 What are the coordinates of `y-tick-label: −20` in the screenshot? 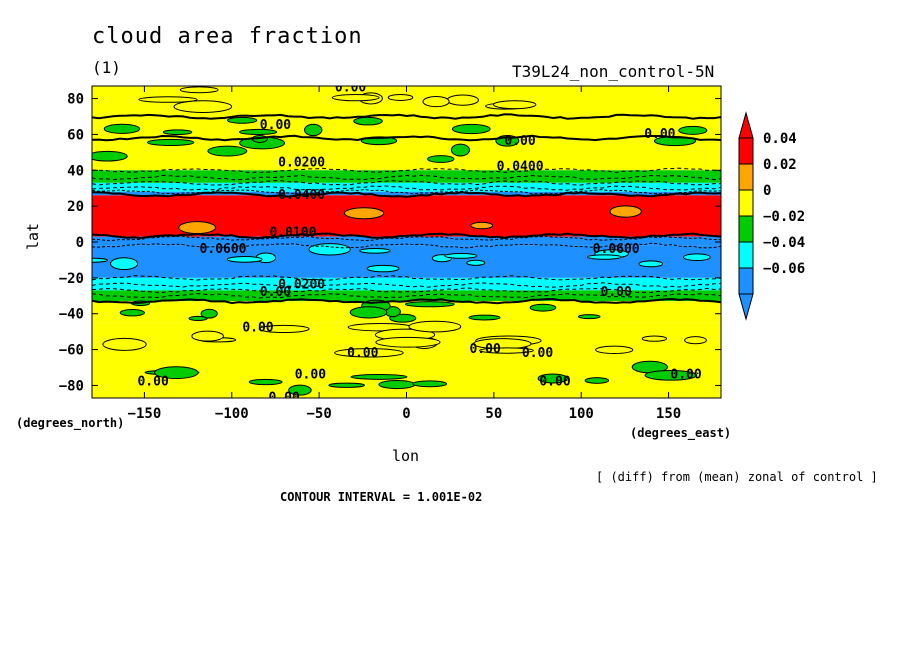 It's located at (71, 279).